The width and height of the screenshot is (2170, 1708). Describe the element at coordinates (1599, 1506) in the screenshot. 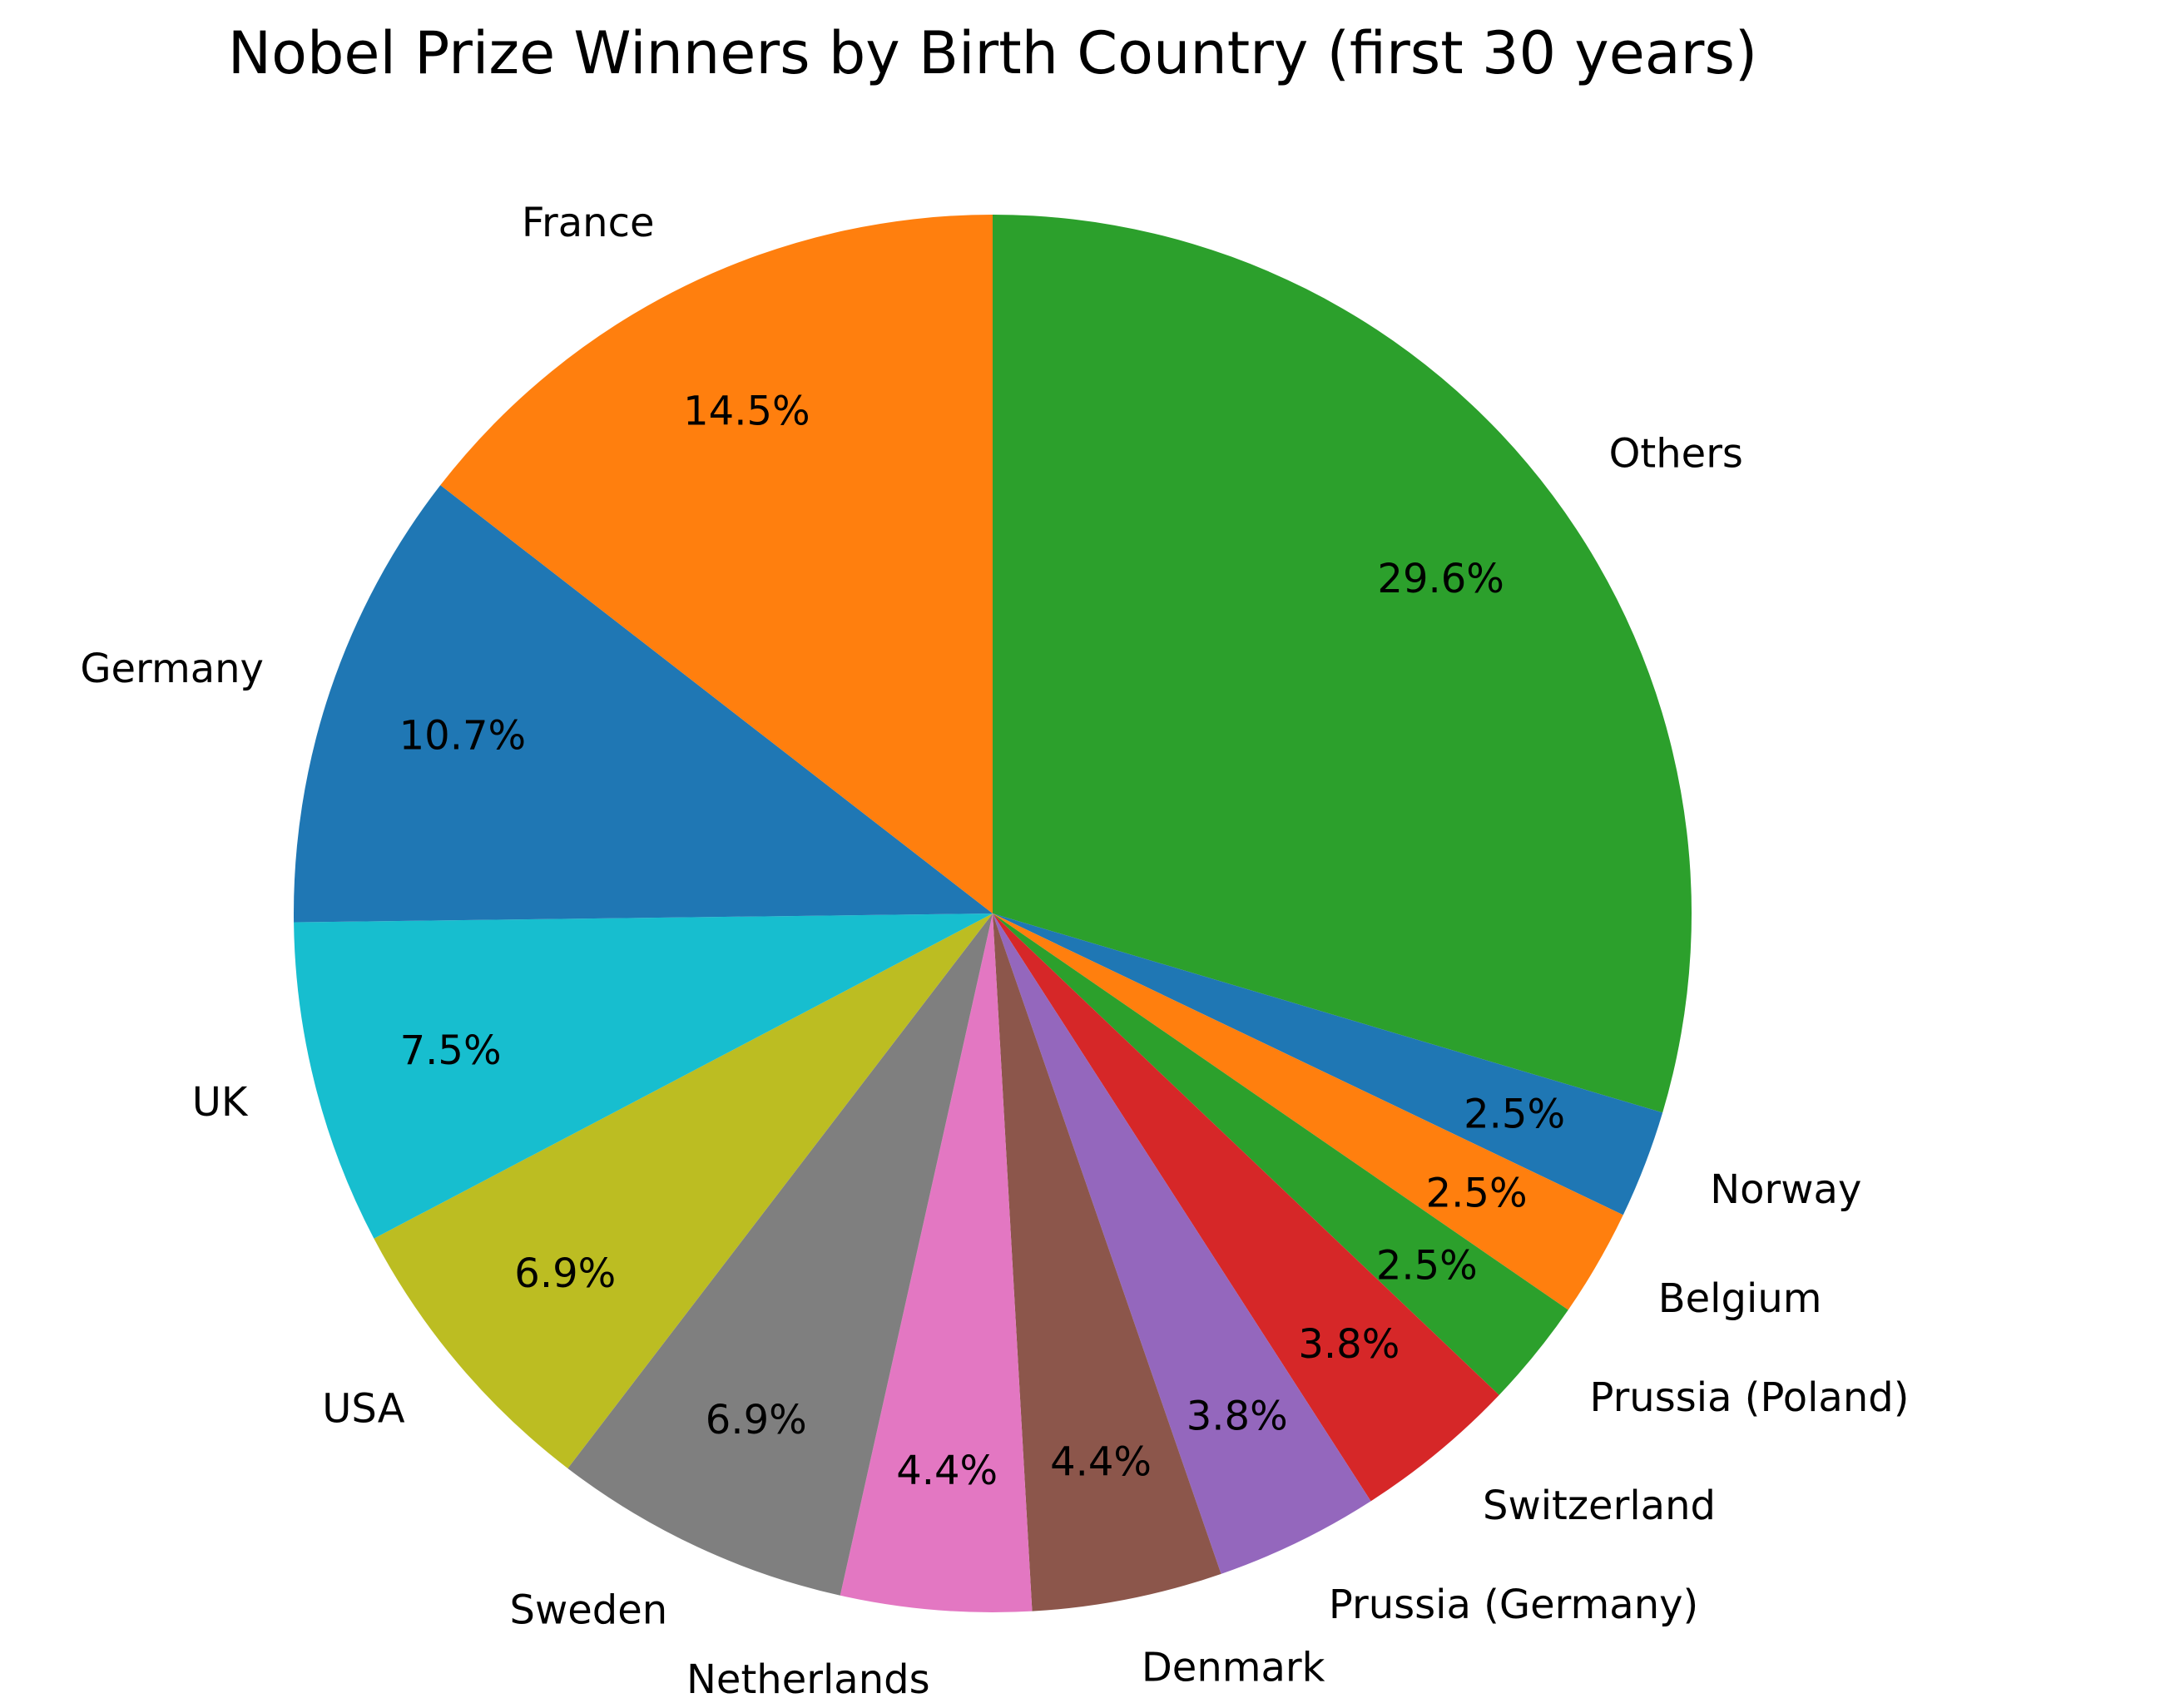

I see `slice-label-switzerland: Switzerland` at that location.